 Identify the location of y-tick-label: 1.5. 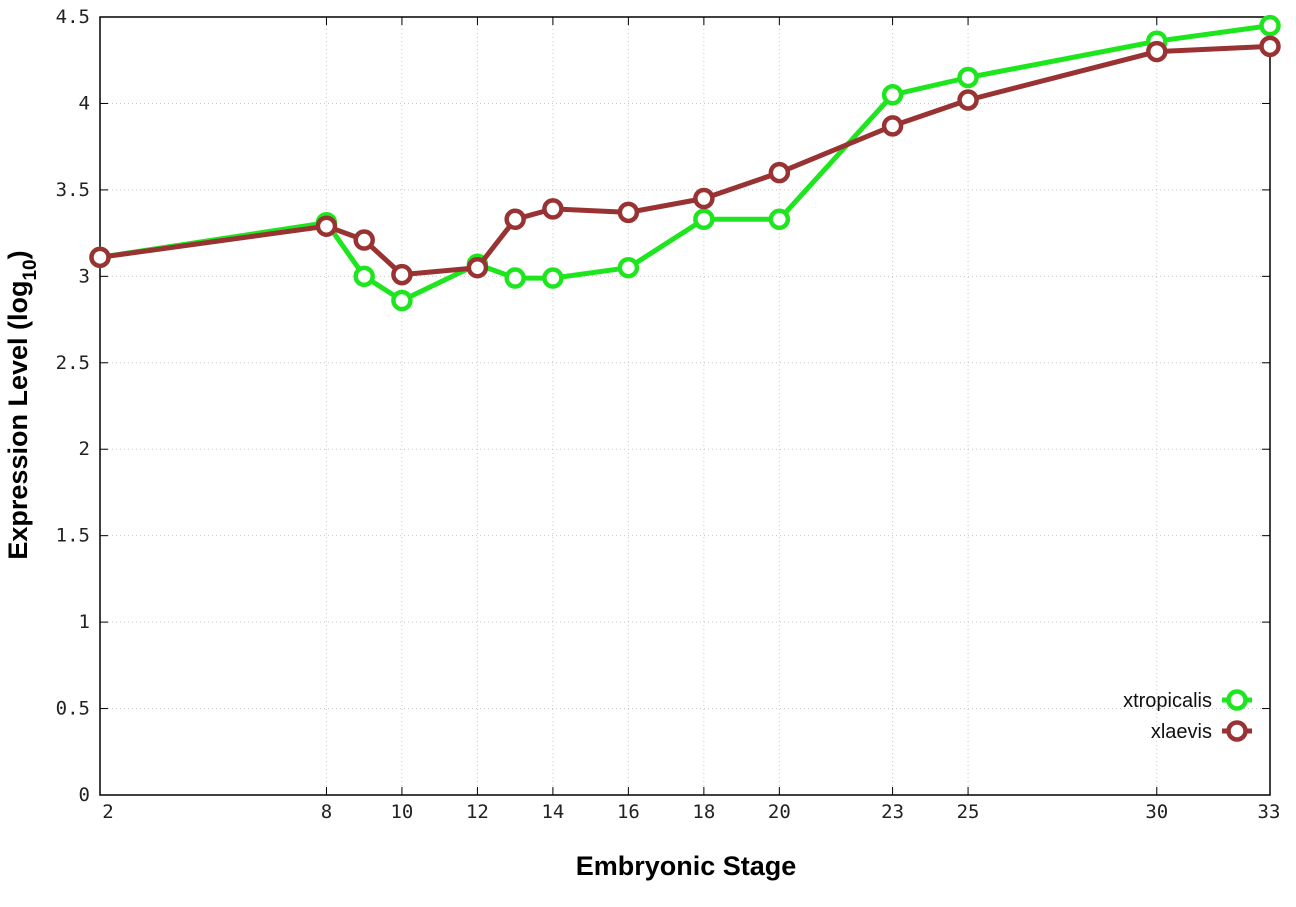
(73, 536).